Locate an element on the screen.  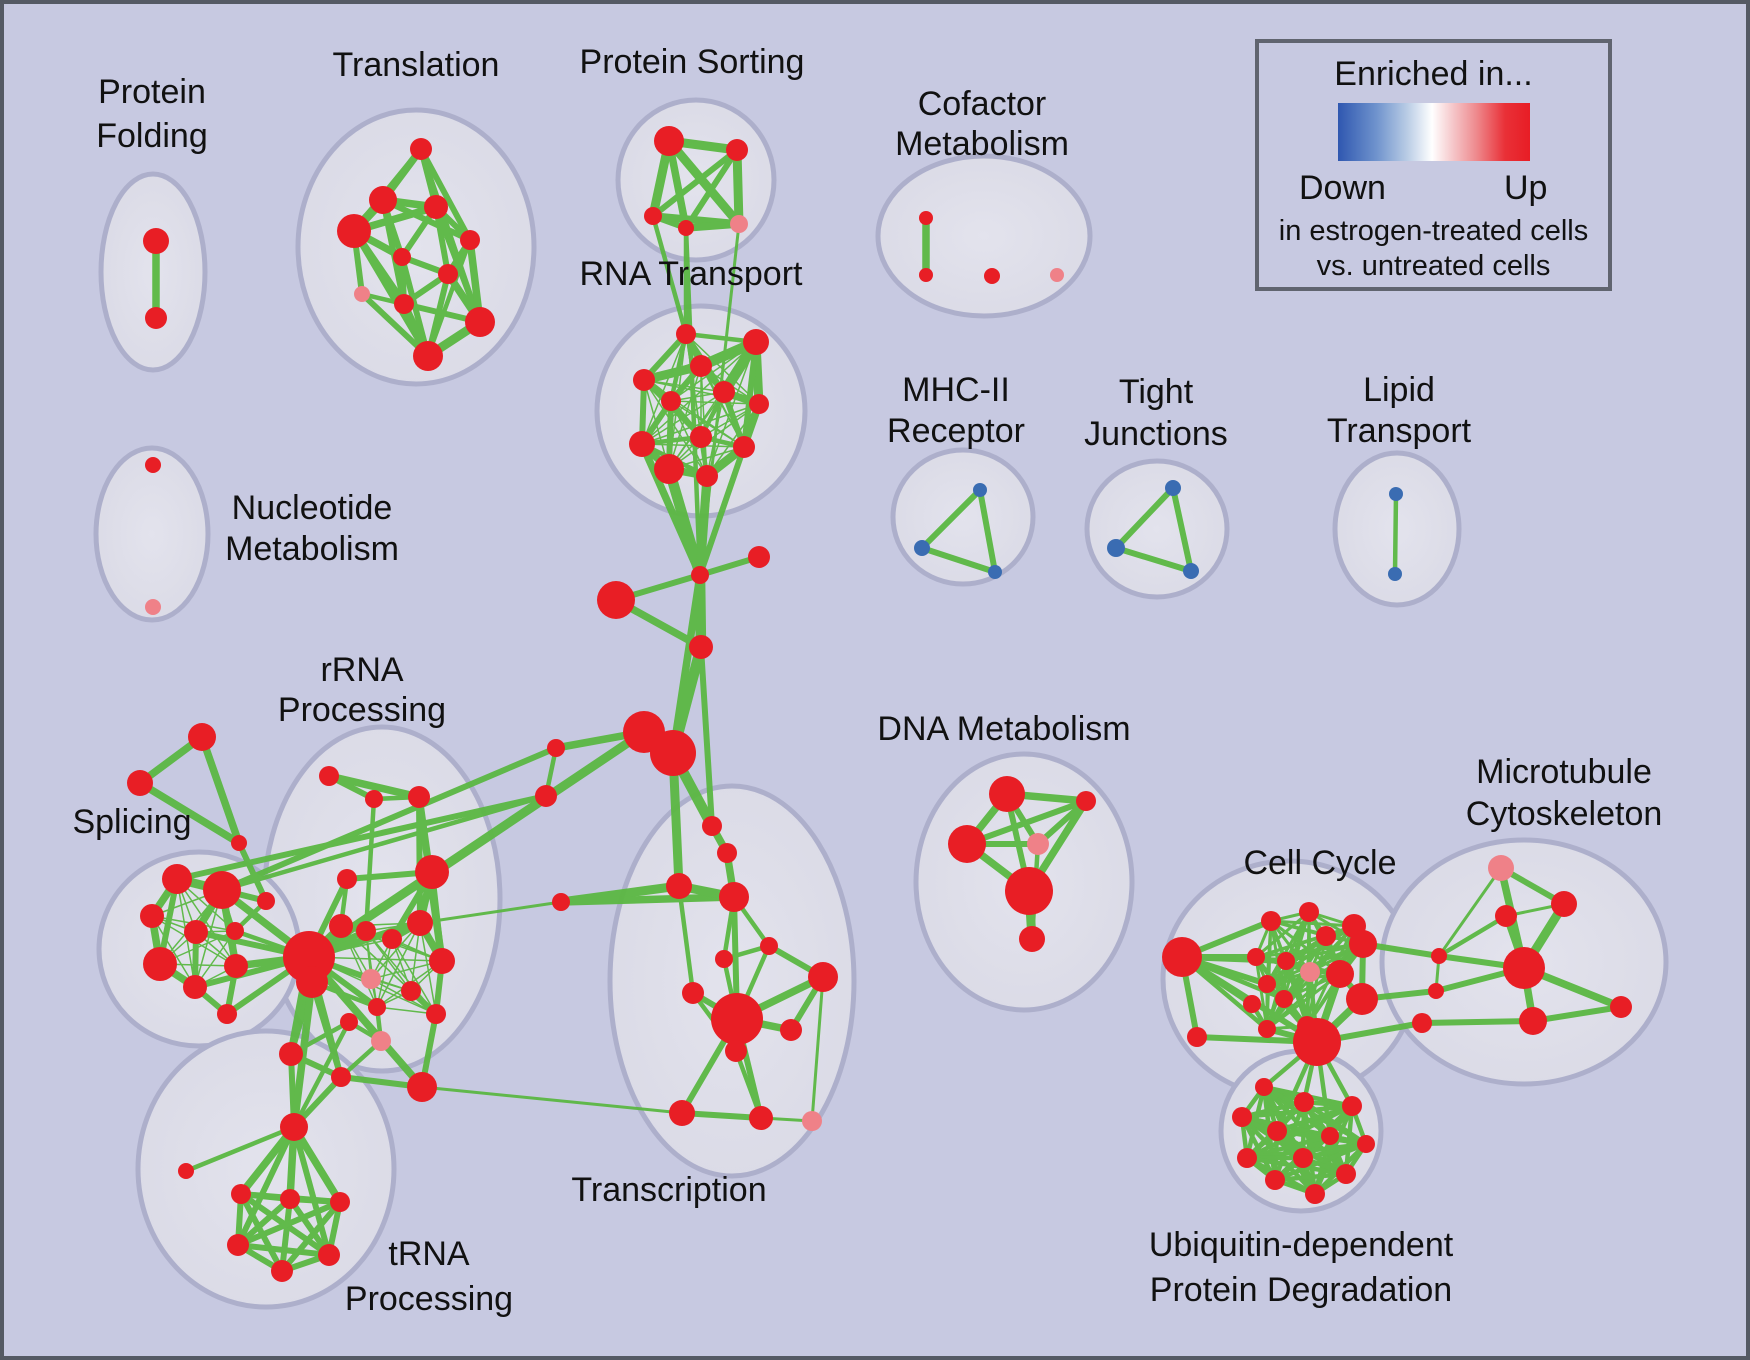
edge-rr5-rr10 is located at coordinates (384, 973).